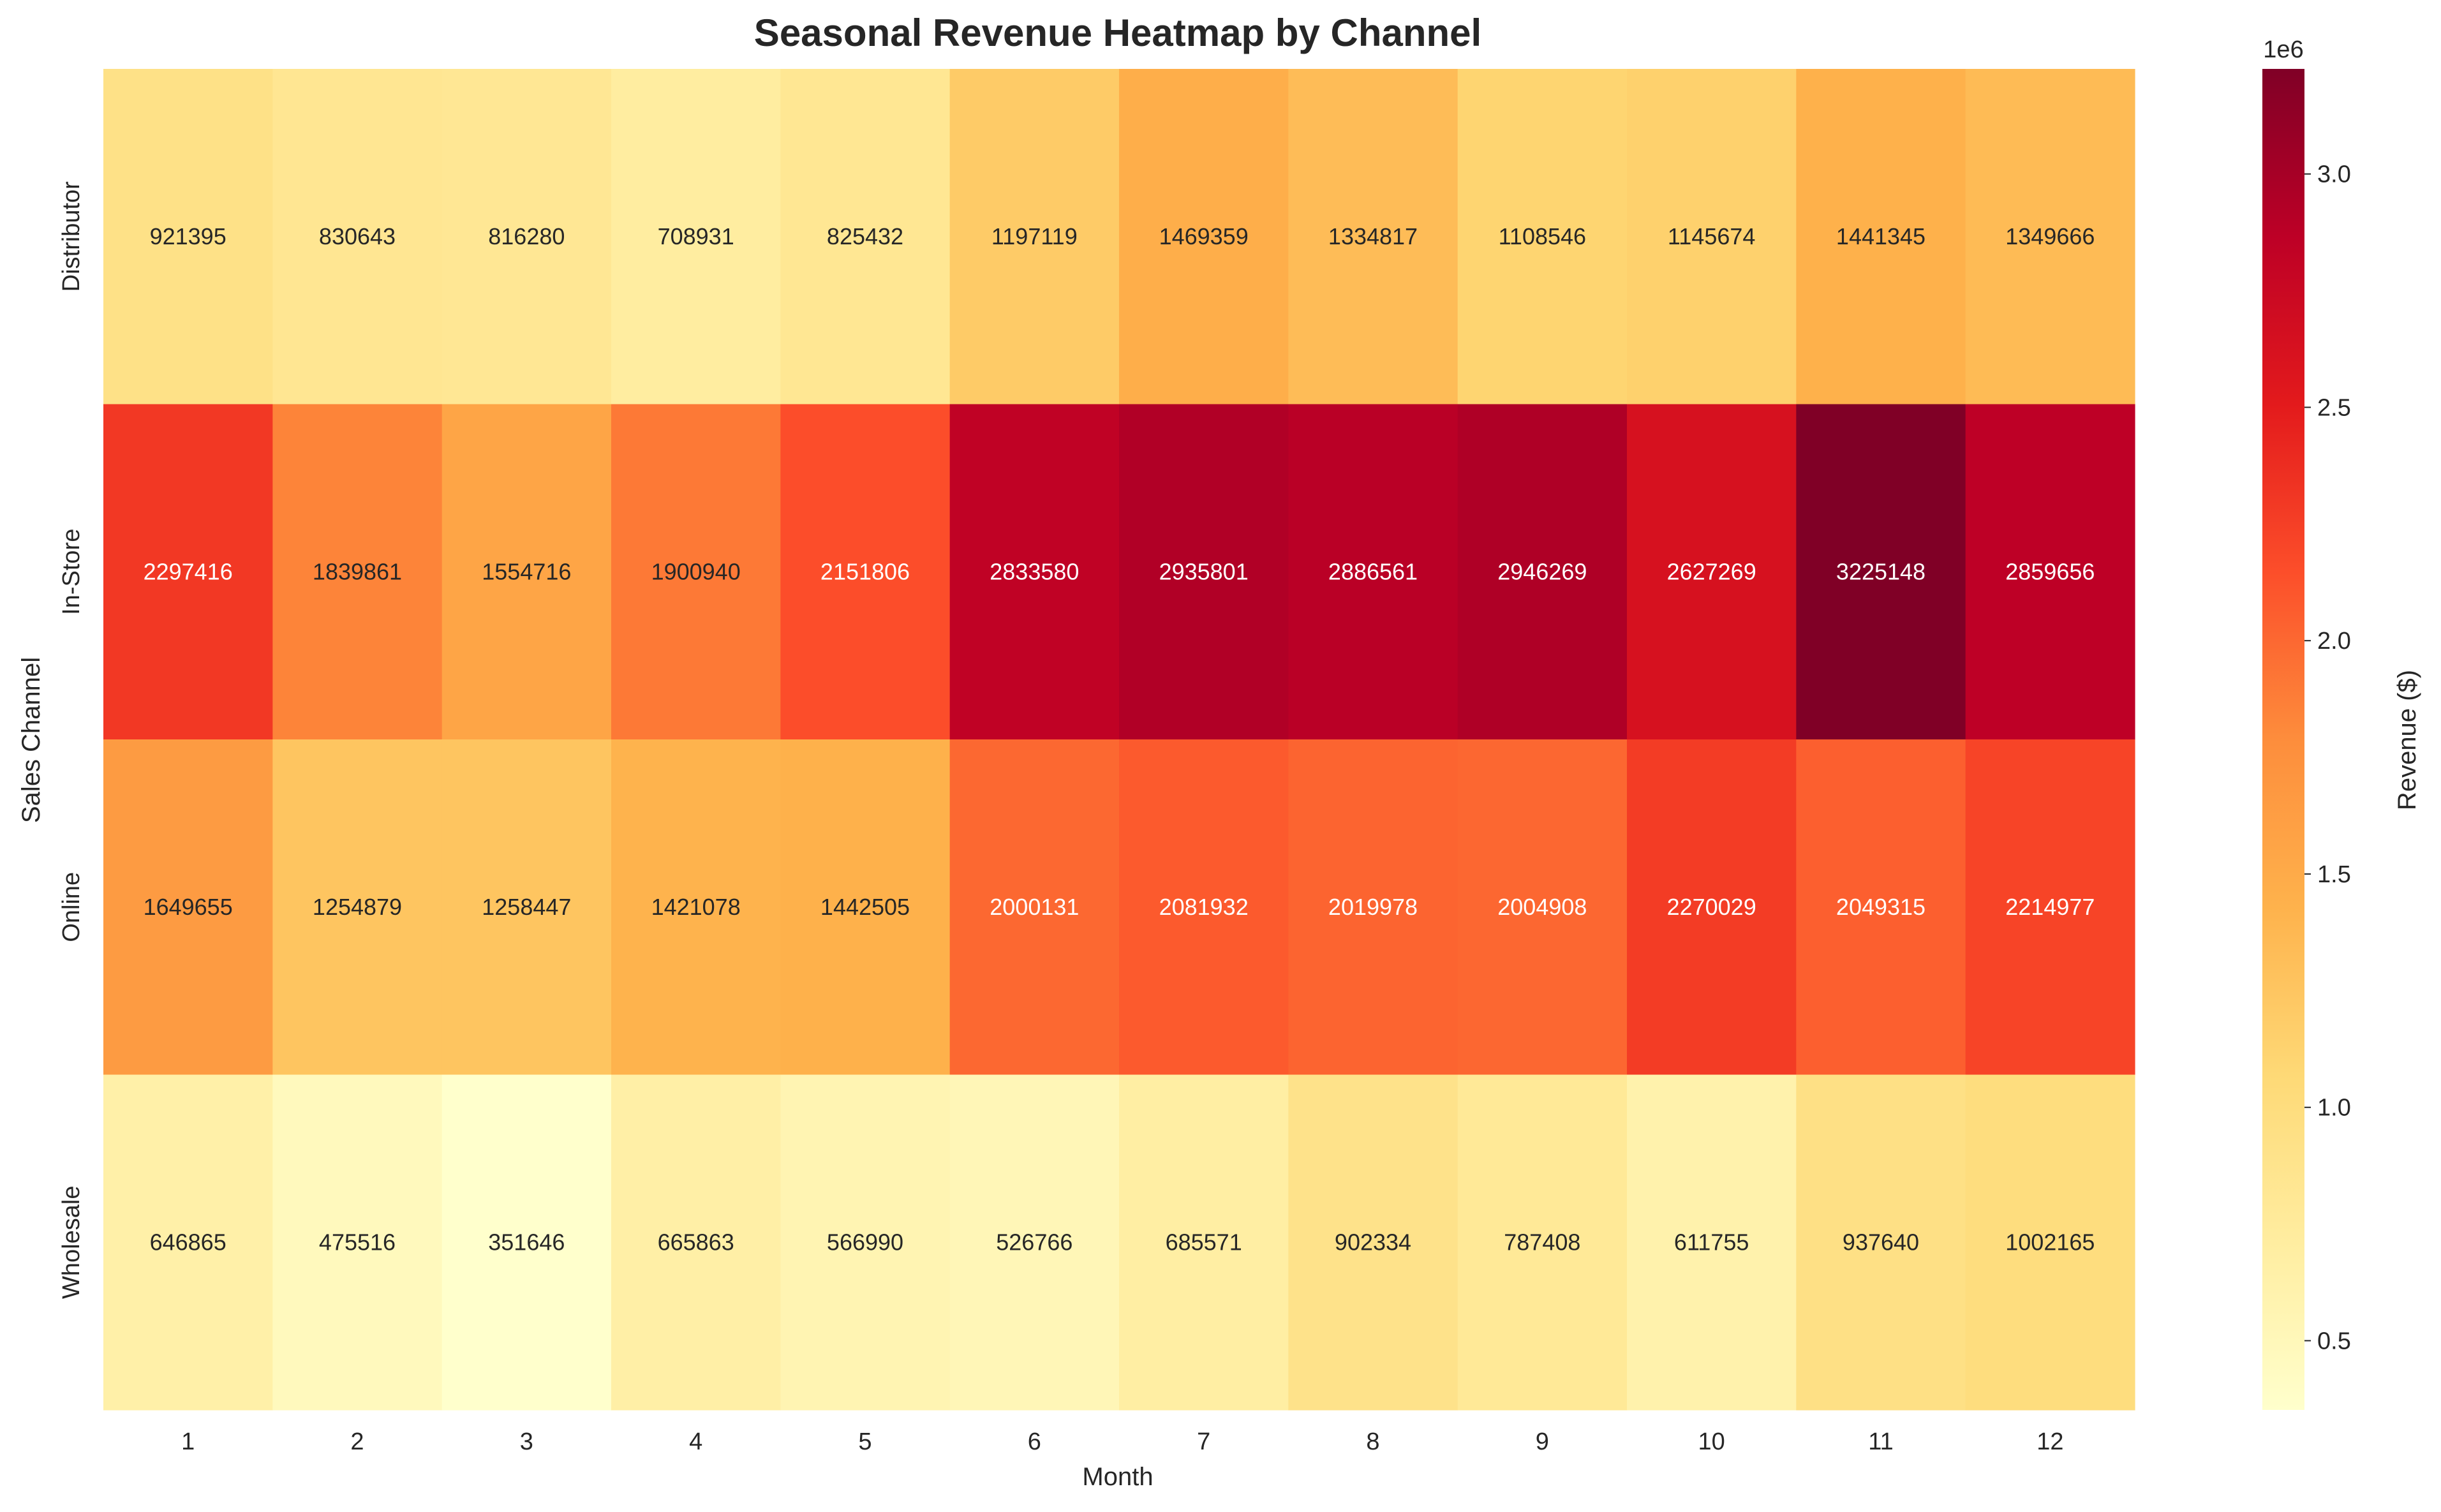 The image size is (2441, 1512). I want to click on cell-value-label: 475516, so click(357, 1242).